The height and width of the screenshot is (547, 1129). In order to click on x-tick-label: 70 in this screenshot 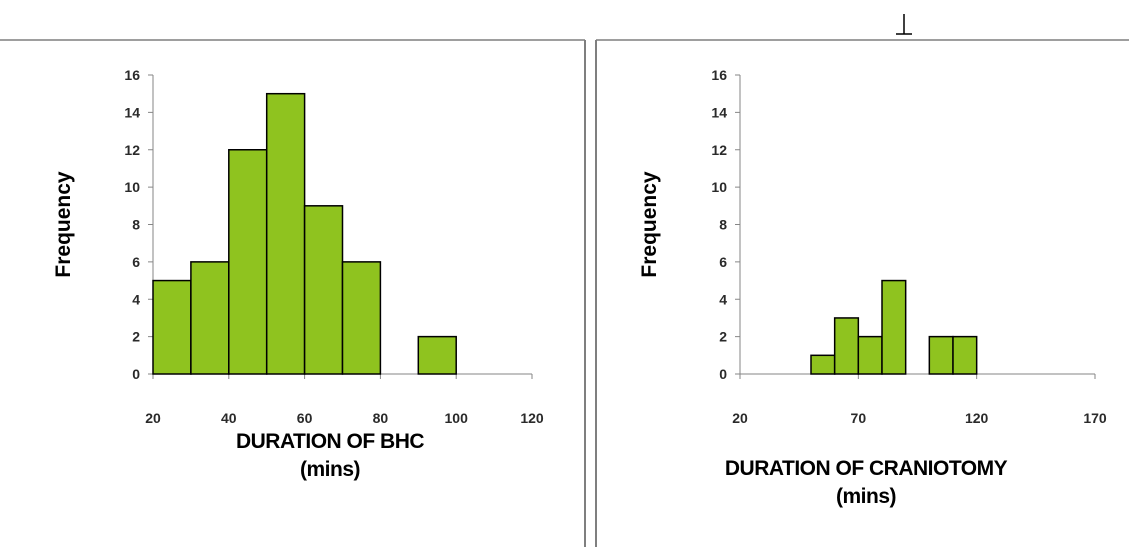, I will do `click(859, 418)`.